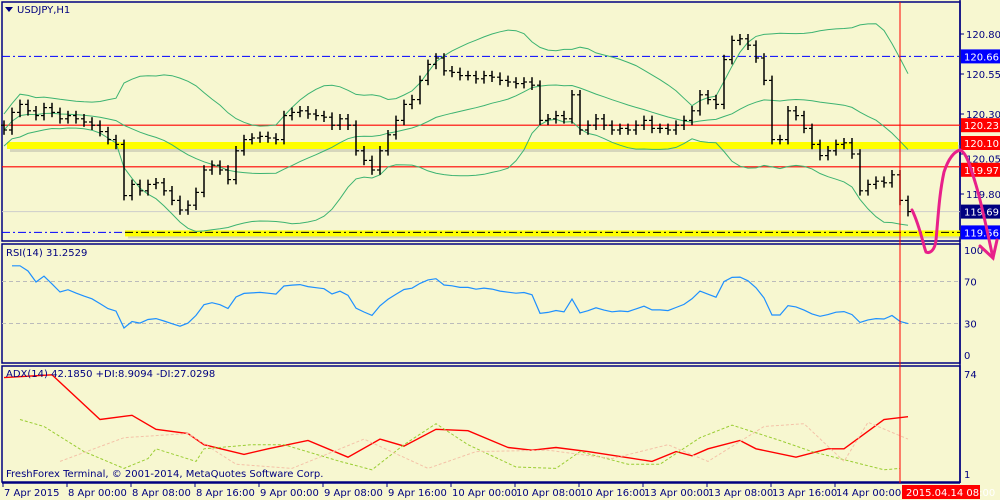  What do you see at coordinates (481, 297) in the screenshot?
I see `rsi-panel` at bounding box center [481, 297].